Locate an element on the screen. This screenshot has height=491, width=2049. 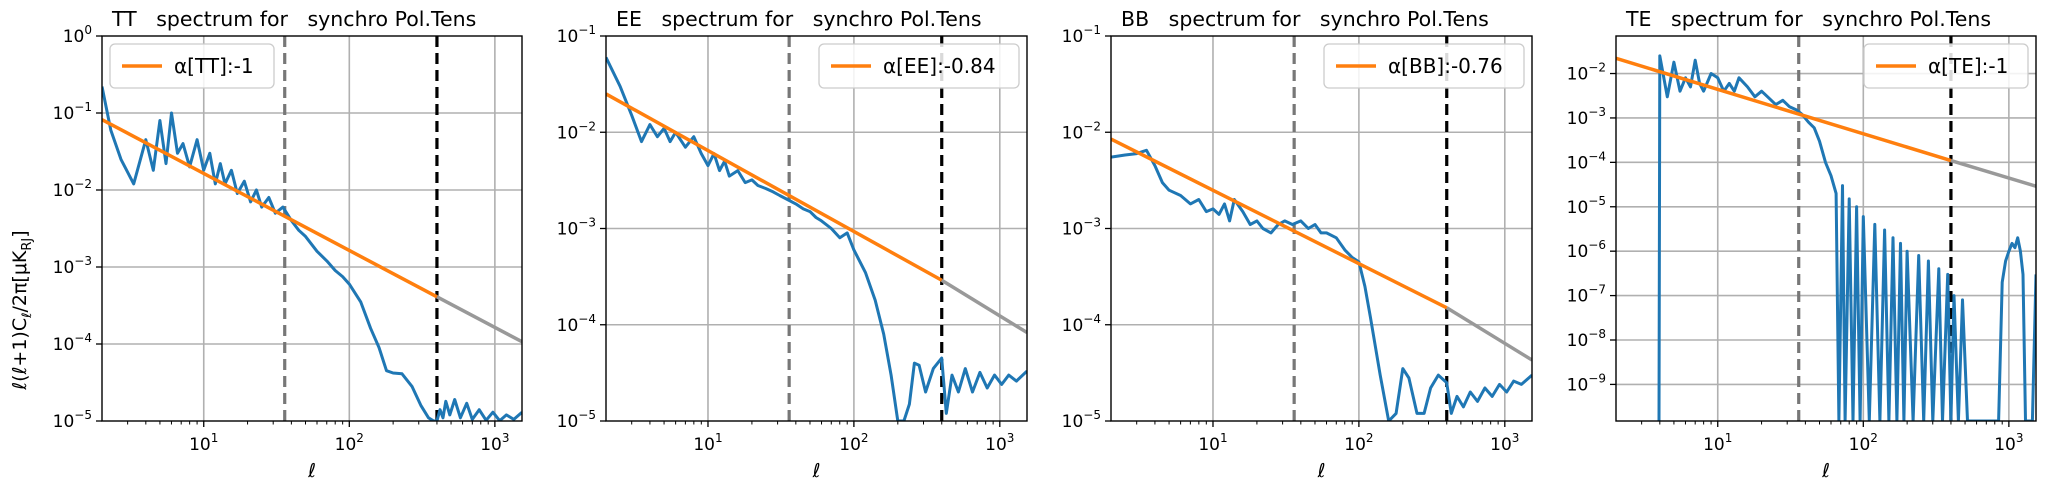
y-tick-label: 10⁻⁷ is located at coordinates (1586, 295).